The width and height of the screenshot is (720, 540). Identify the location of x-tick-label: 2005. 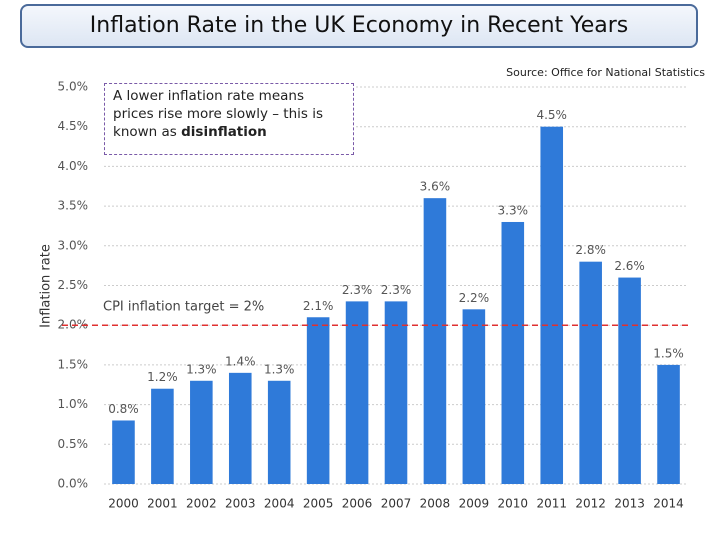
(318, 504).